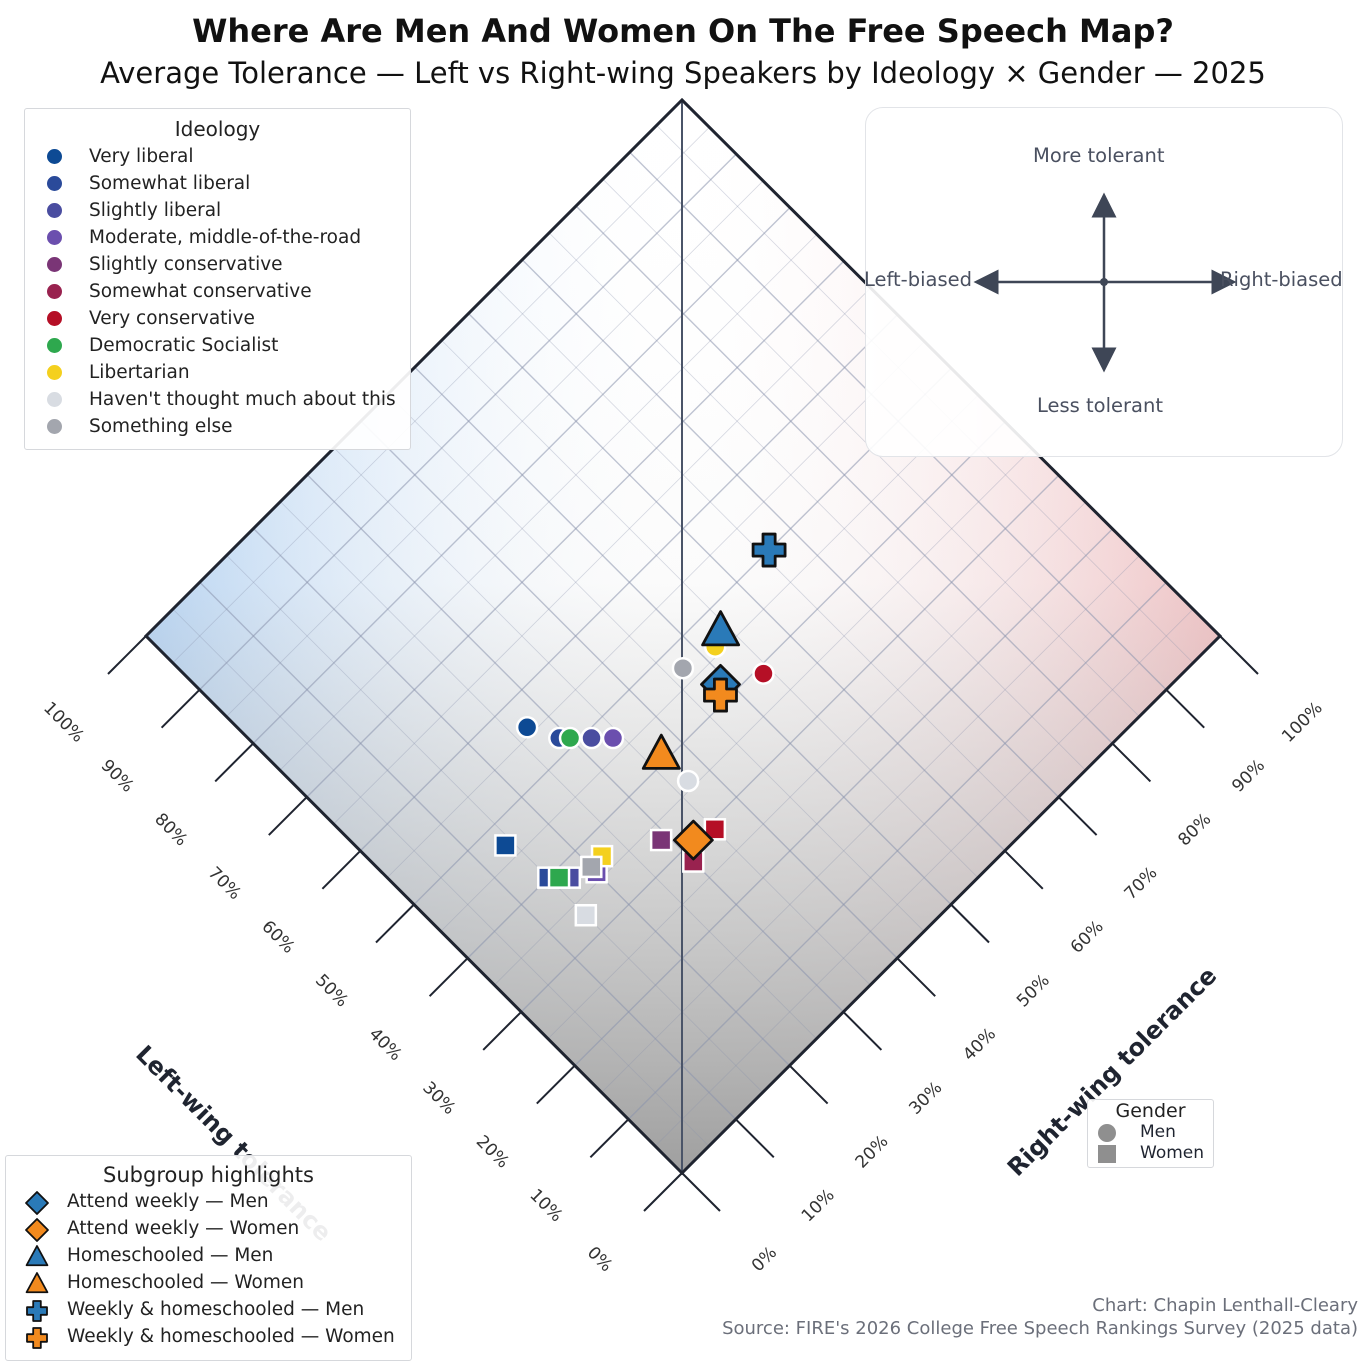  Describe the element at coordinates (918, 279) in the screenshot. I see `compass-left-label: Left-biased` at that location.